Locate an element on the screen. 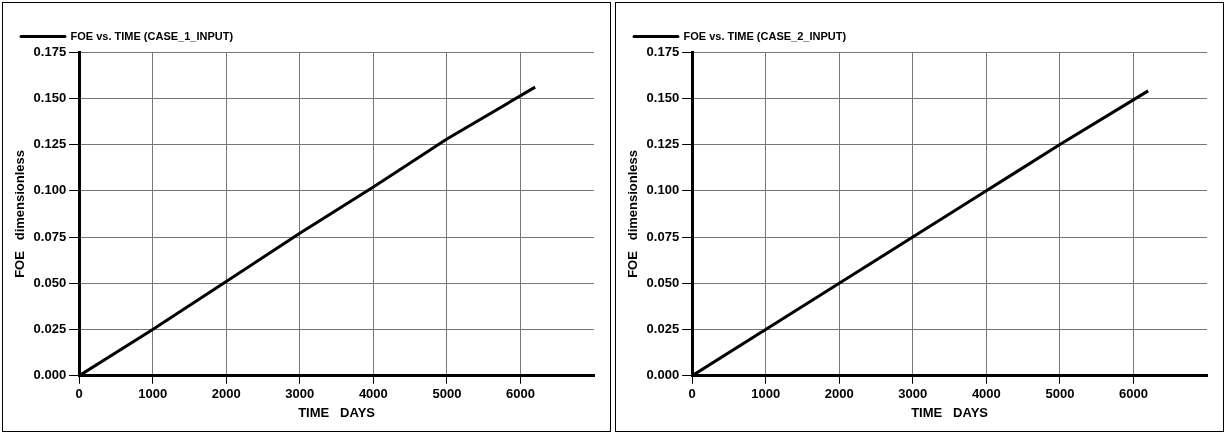  legend-label: FOE vs. TIME (CASE_2_INPUT) is located at coordinates (765, 35).